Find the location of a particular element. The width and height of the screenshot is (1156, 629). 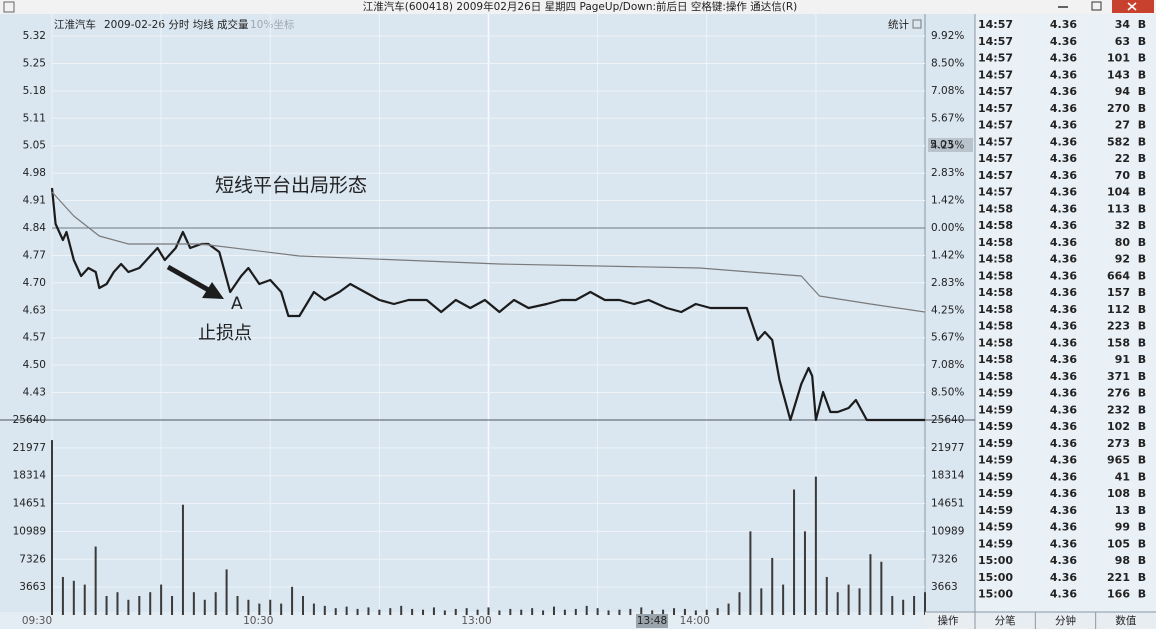

stats-label: 统计 is located at coordinates (898, 24).